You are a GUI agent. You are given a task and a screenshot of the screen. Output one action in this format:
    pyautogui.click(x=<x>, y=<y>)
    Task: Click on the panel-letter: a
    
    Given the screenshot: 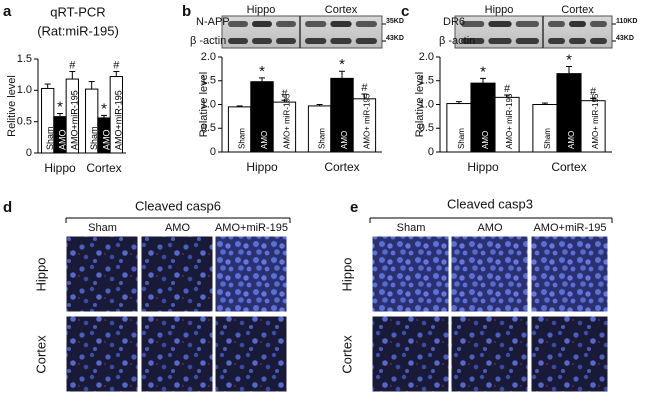 What is the action you would take?
    pyautogui.click(x=7, y=11)
    